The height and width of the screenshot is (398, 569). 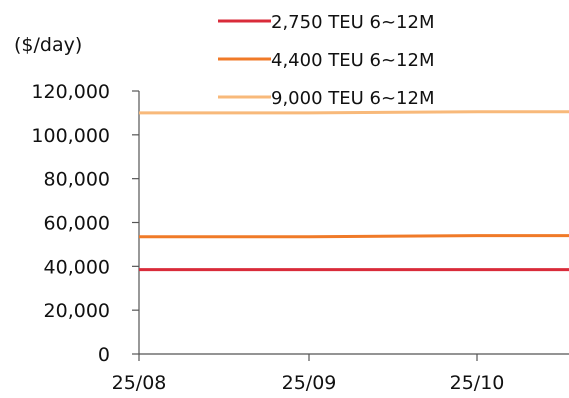 What do you see at coordinates (77, 267) in the screenshot?
I see `y-tick-label: 40,000` at bounding box center [77, 267].